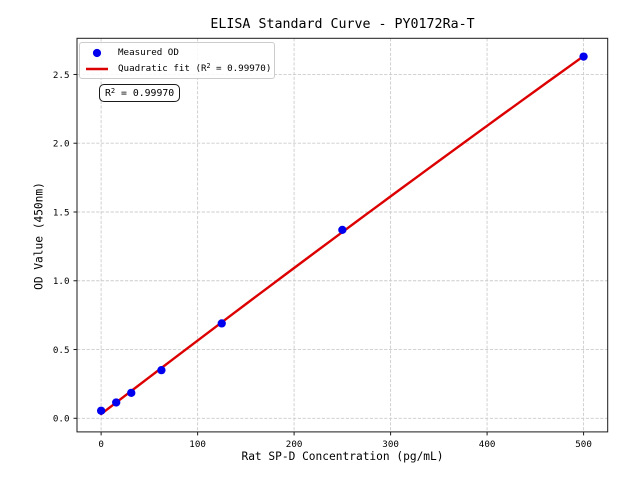 The width and height of the screenshot is (640, 480). What do you see at coordinates (108, 93) in the screenshot?
I see `annotation-text: R` at bounding box center [108, 93].